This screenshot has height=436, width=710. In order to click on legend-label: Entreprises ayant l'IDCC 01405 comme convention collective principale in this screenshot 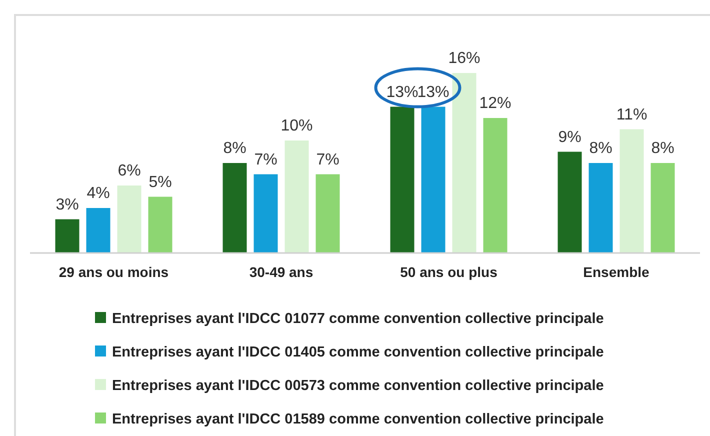, I will do `click(358, 352)`.